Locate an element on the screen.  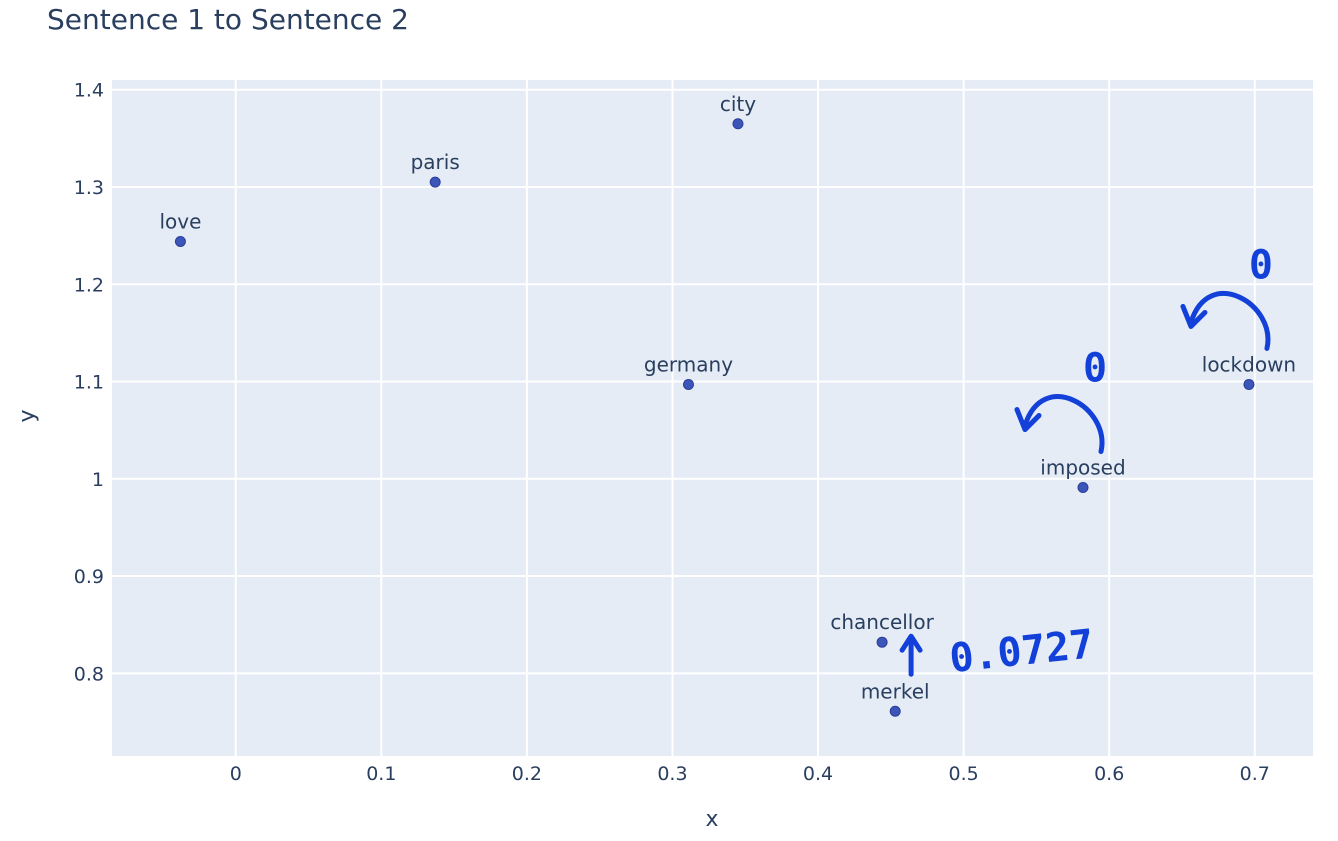
y-tick-label: 1.3 is located at coordinates (89, 188).